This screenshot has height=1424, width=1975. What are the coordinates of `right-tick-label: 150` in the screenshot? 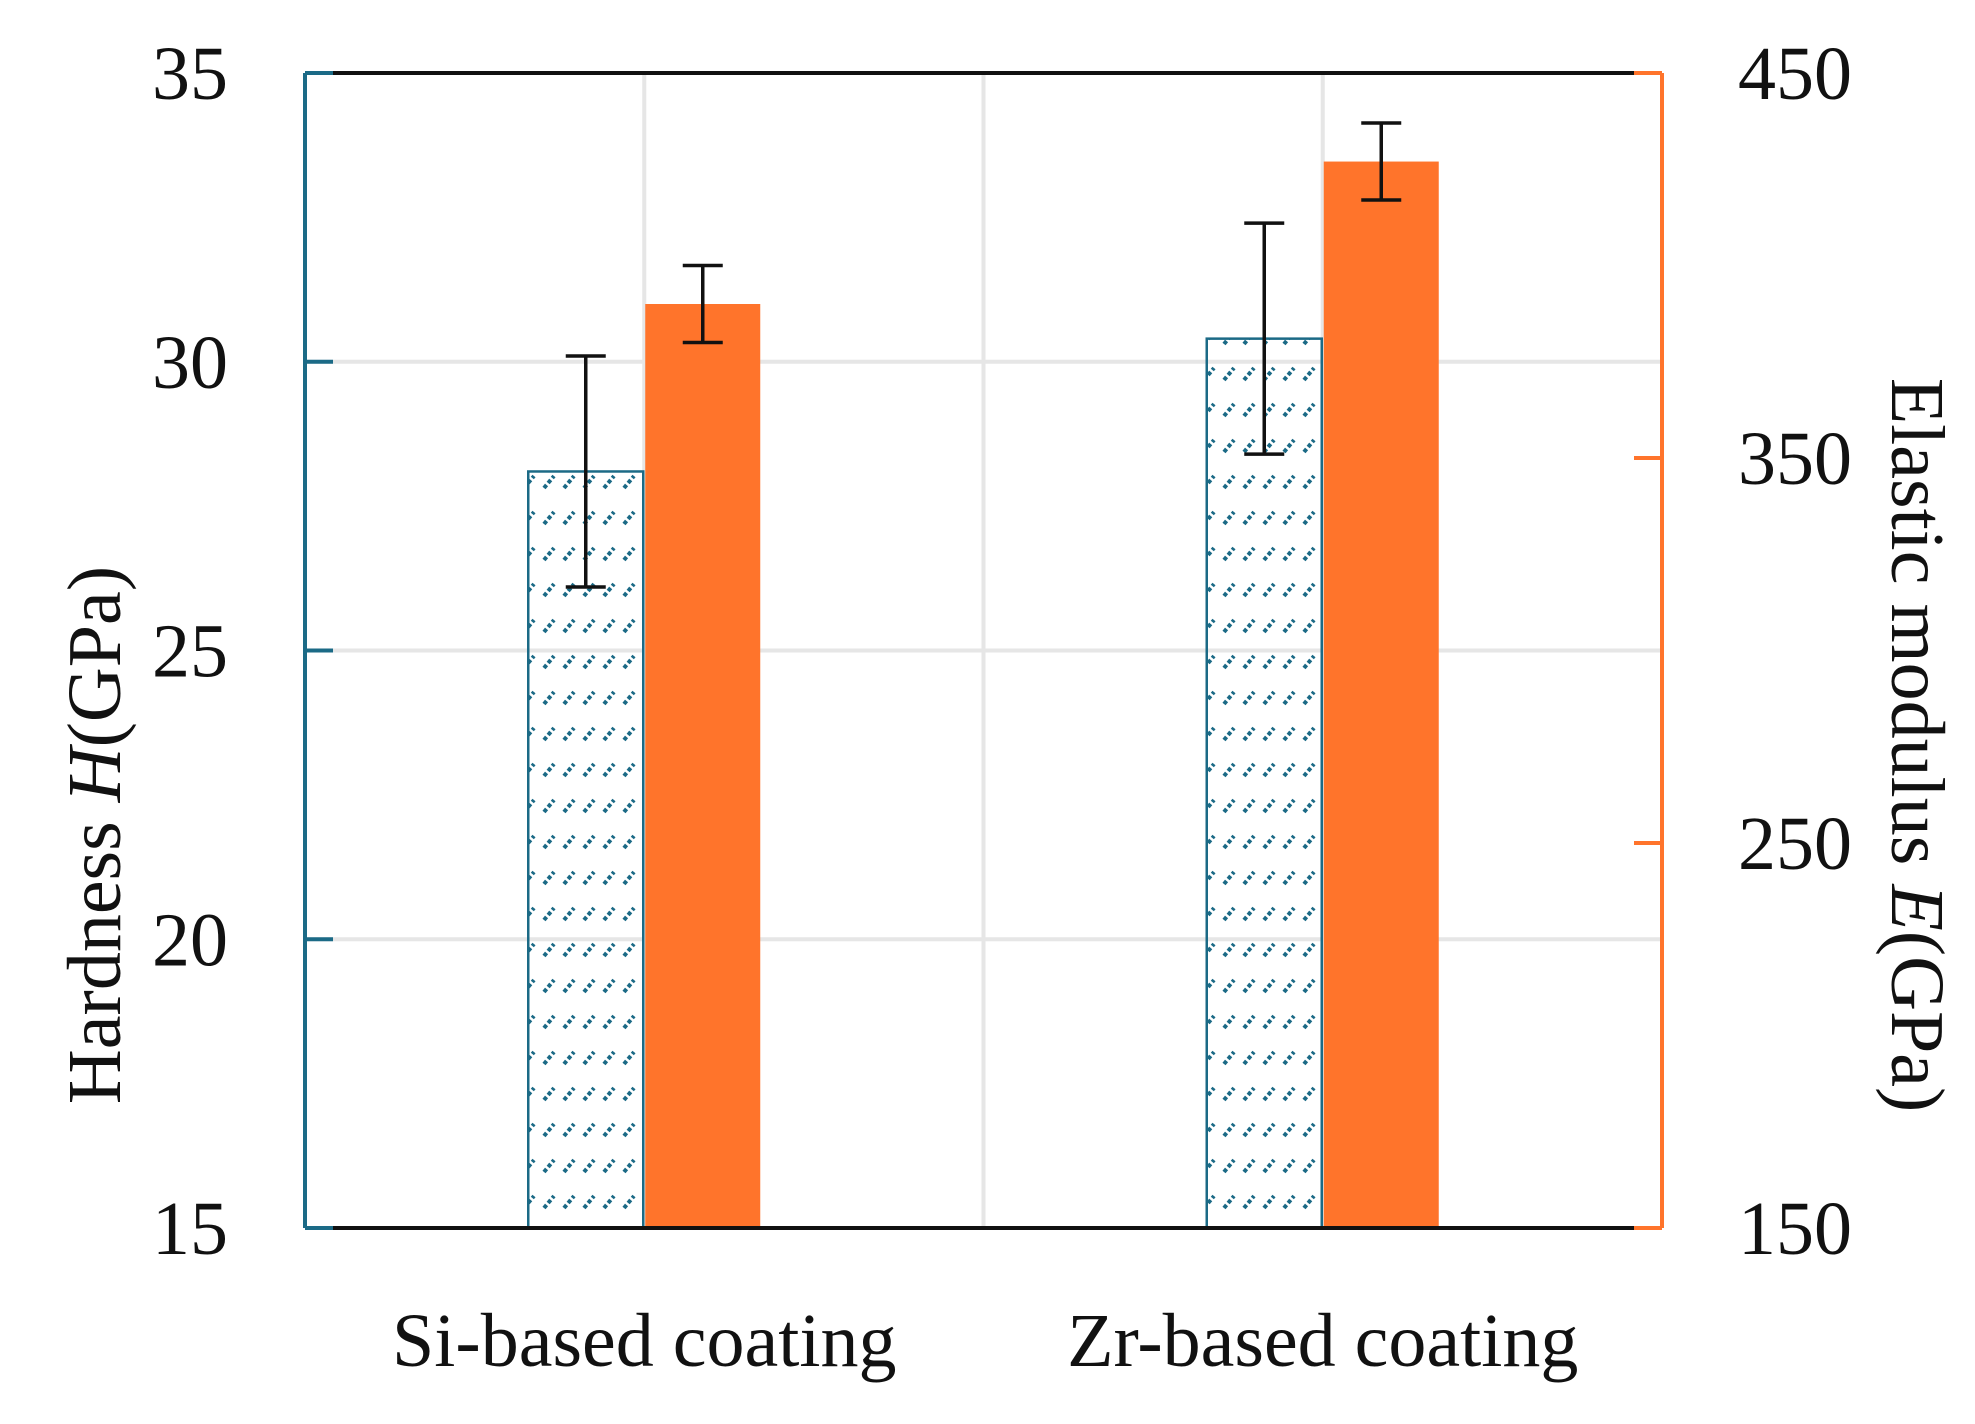 It's located at (1795, 1229).